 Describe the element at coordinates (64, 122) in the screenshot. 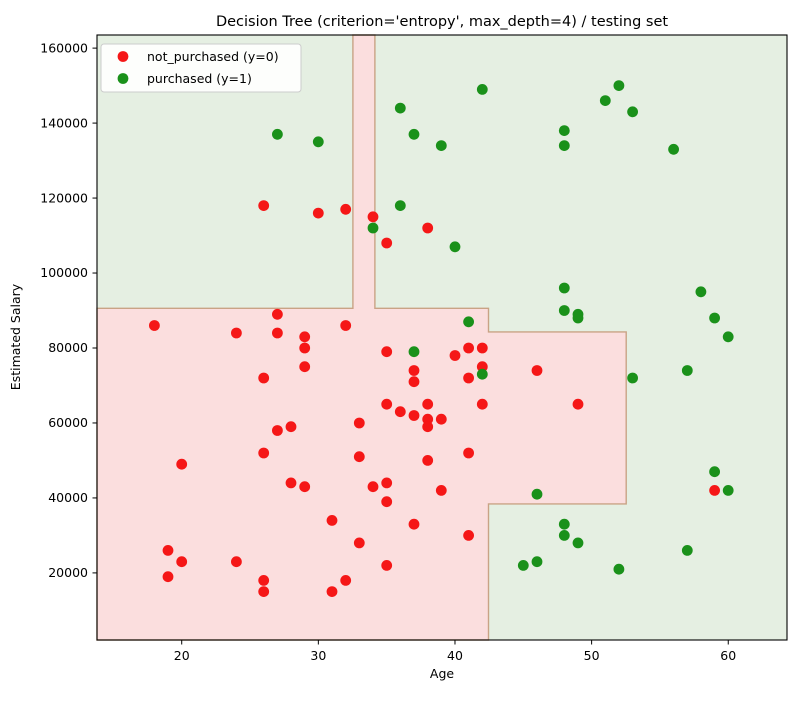

I see `y-tick-label: 140000` at that location.